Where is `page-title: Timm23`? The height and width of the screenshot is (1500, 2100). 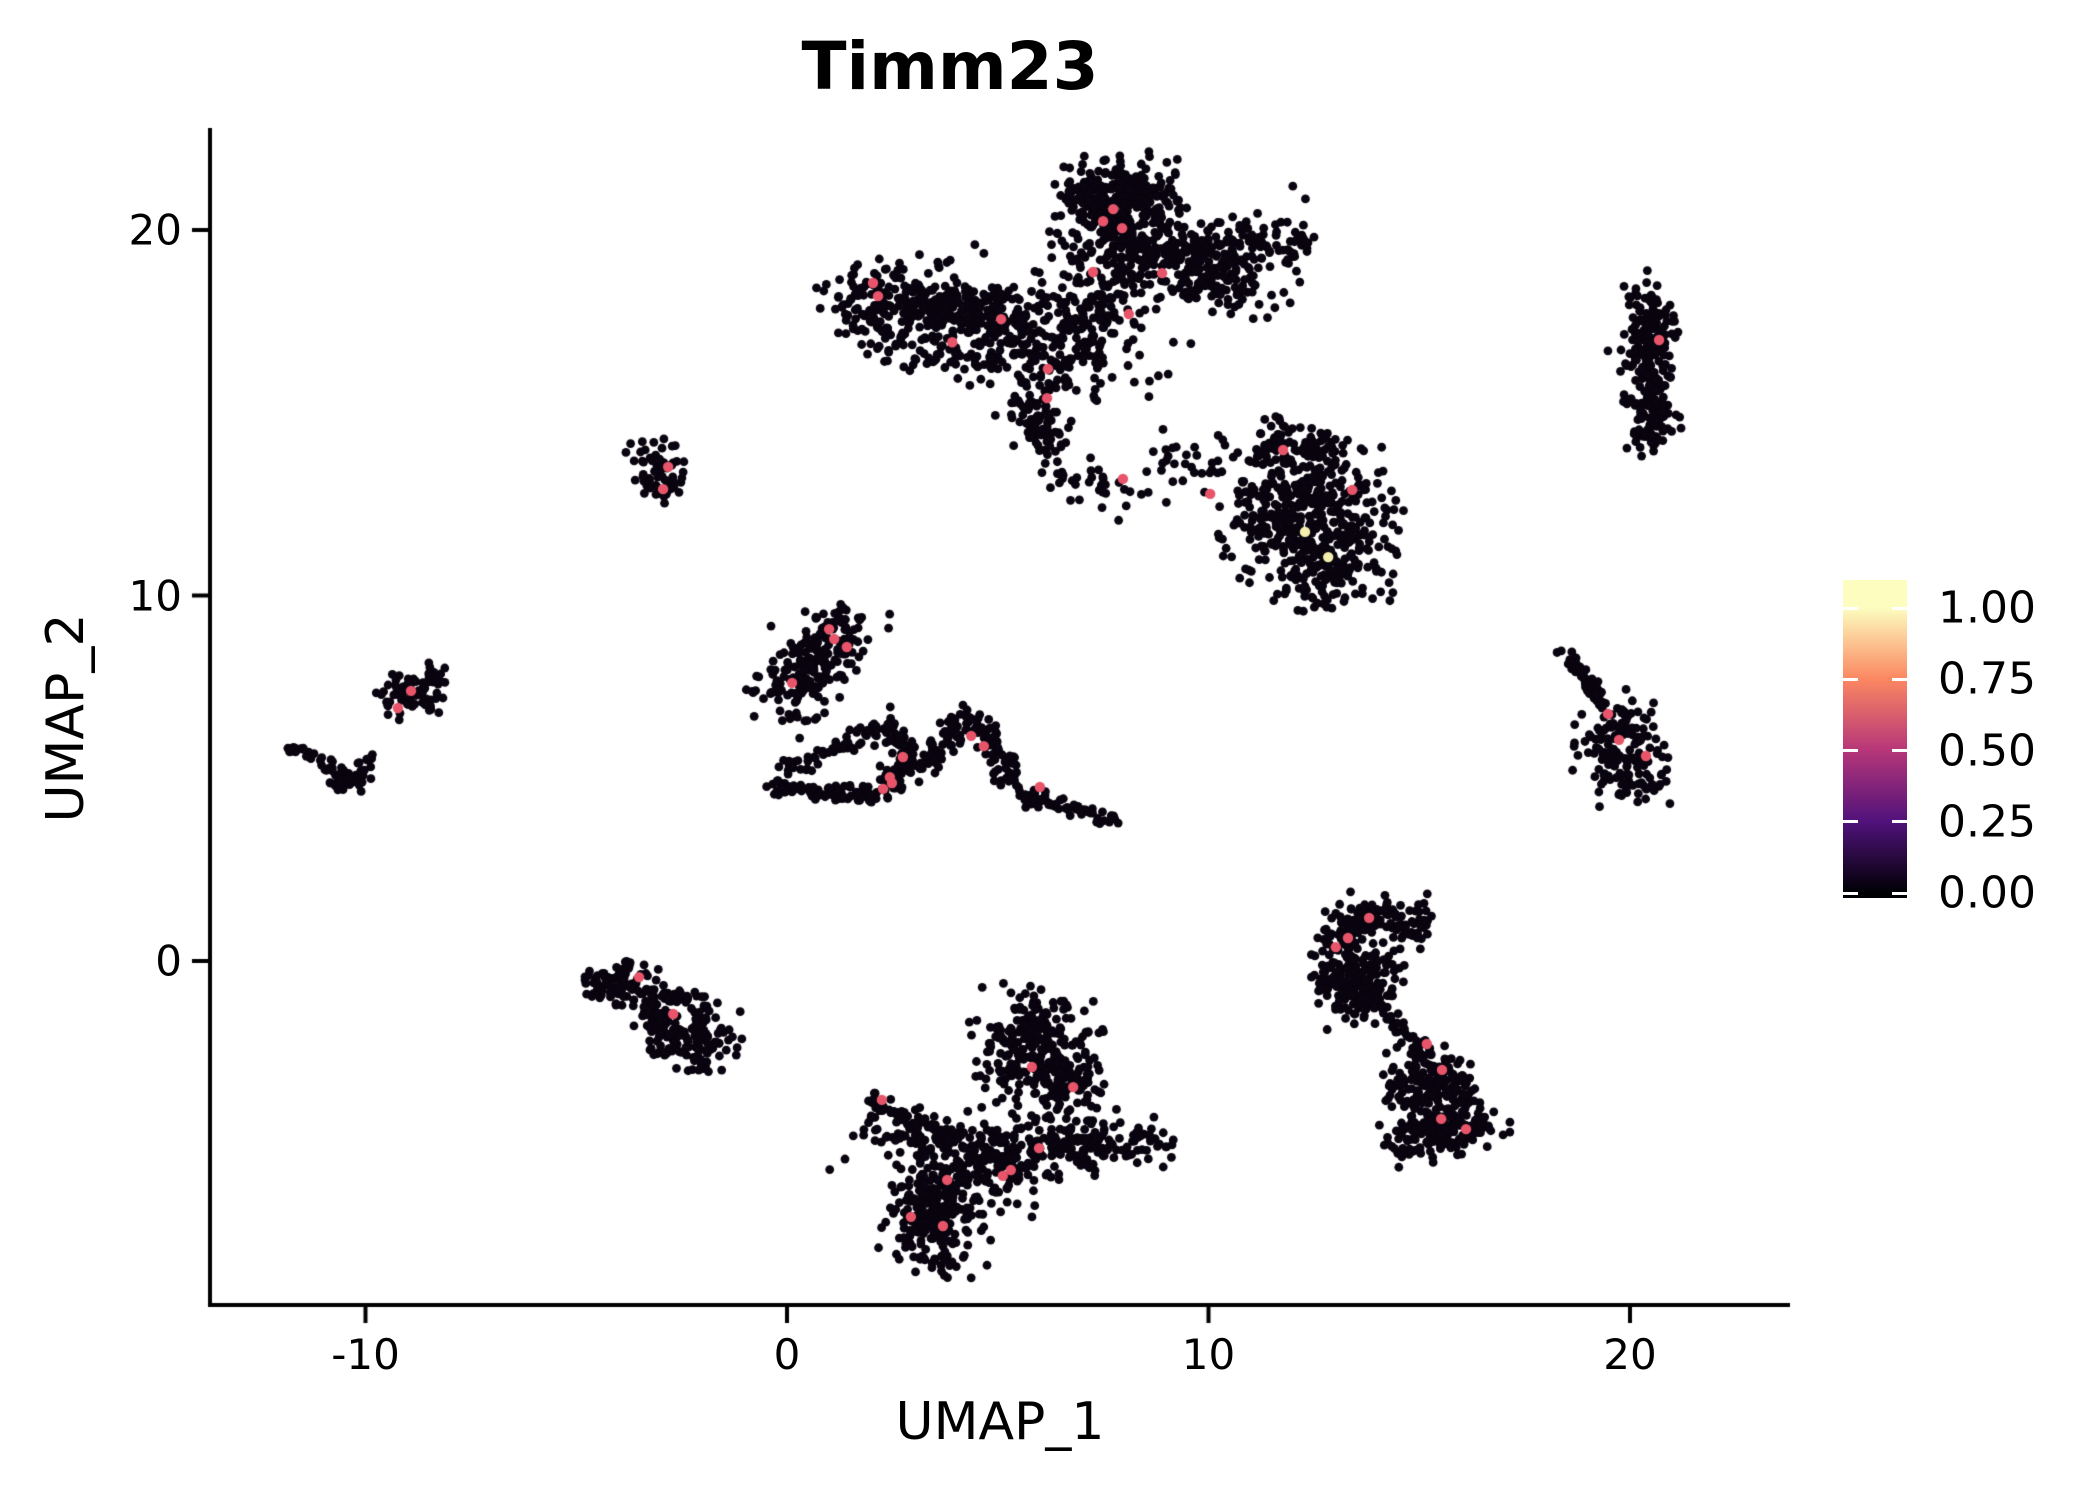 page-title: Timm23 is located at coordinates (950, 66).